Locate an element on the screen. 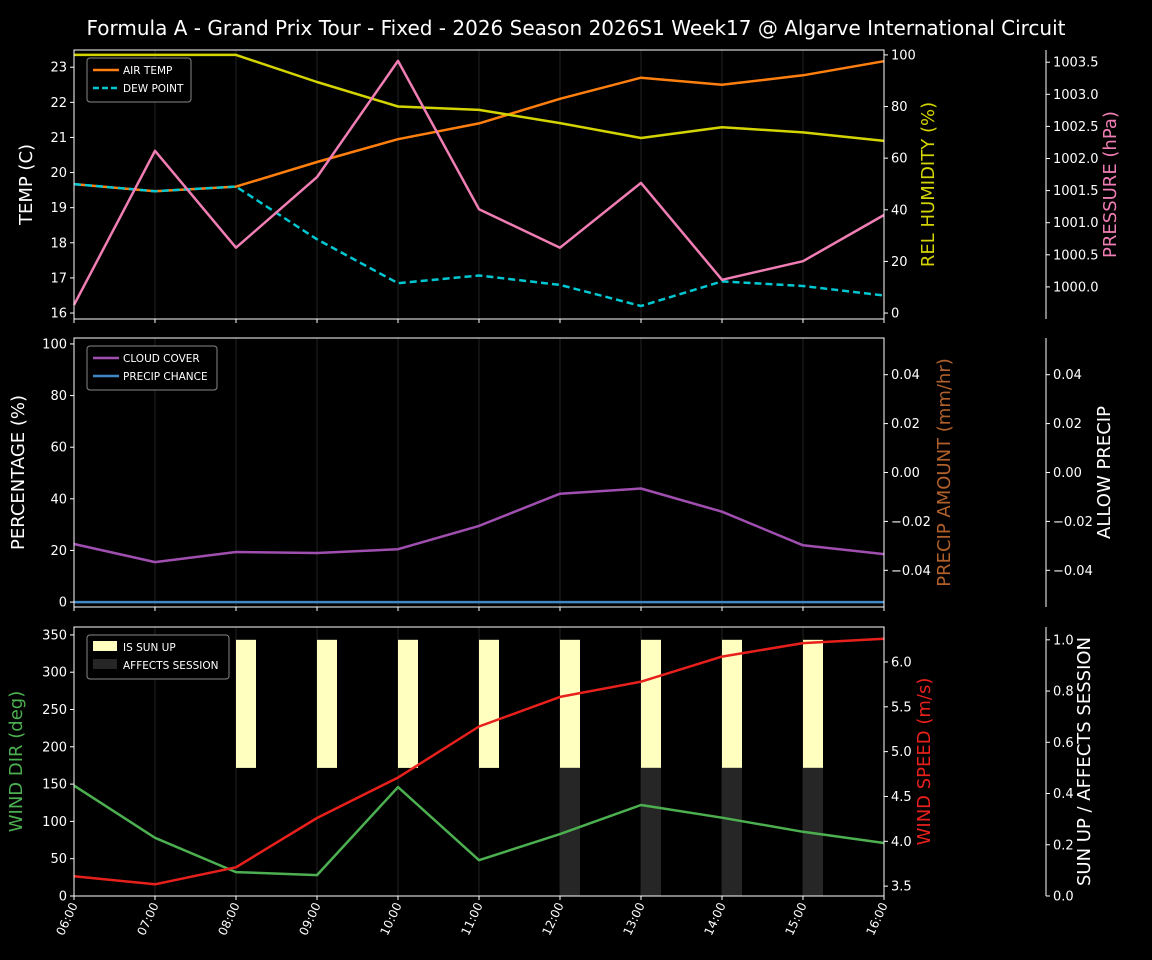 The height and width of the screenshot is (960, 1152). left-tick-label: 250 is located at coordinates (54, 710).